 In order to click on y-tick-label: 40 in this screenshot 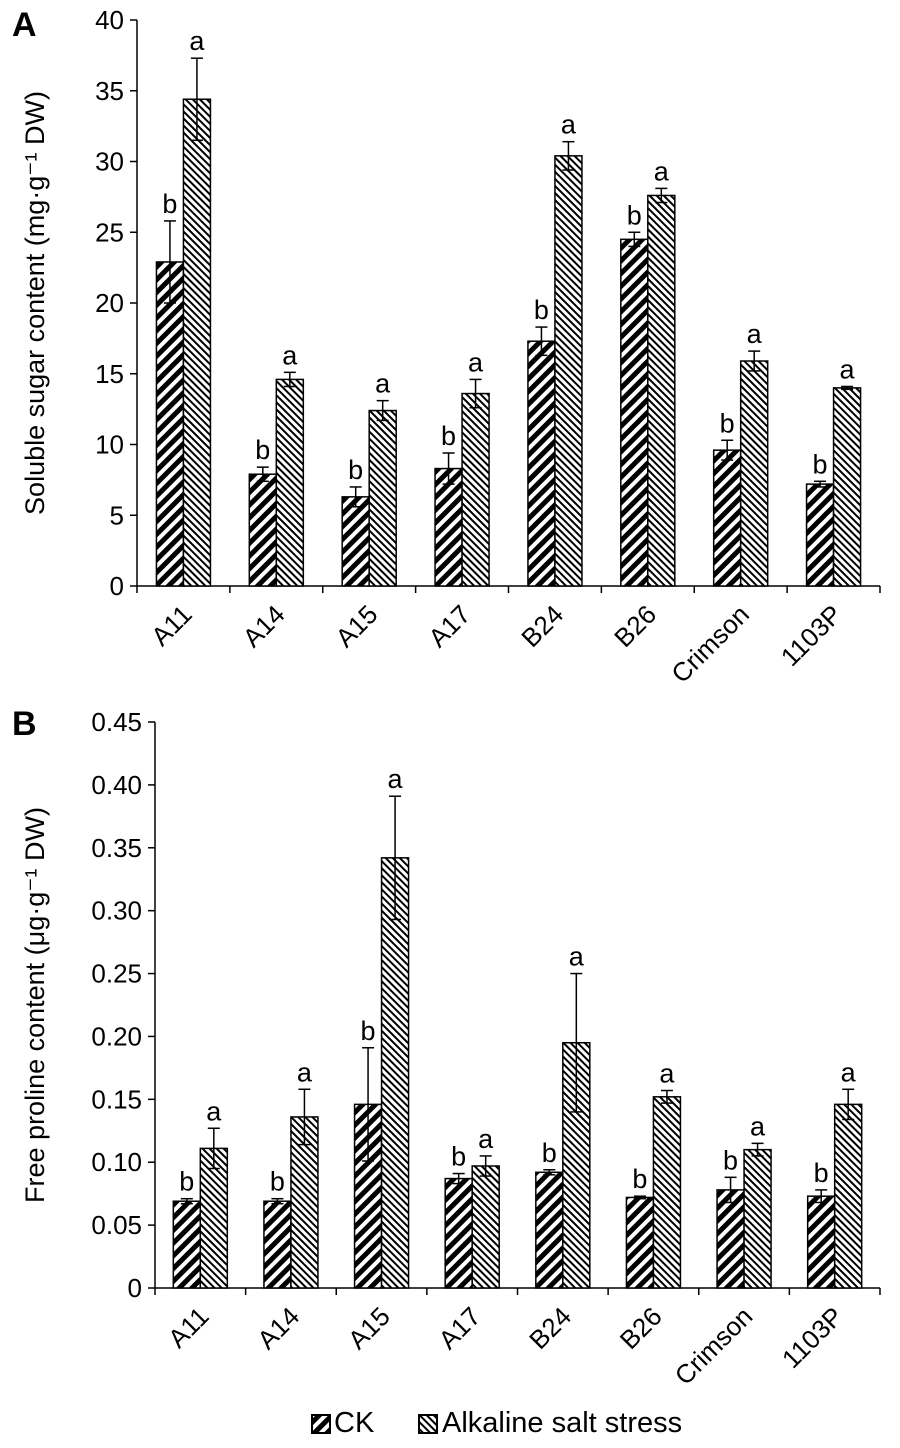, I will do `click(109, 20)`.